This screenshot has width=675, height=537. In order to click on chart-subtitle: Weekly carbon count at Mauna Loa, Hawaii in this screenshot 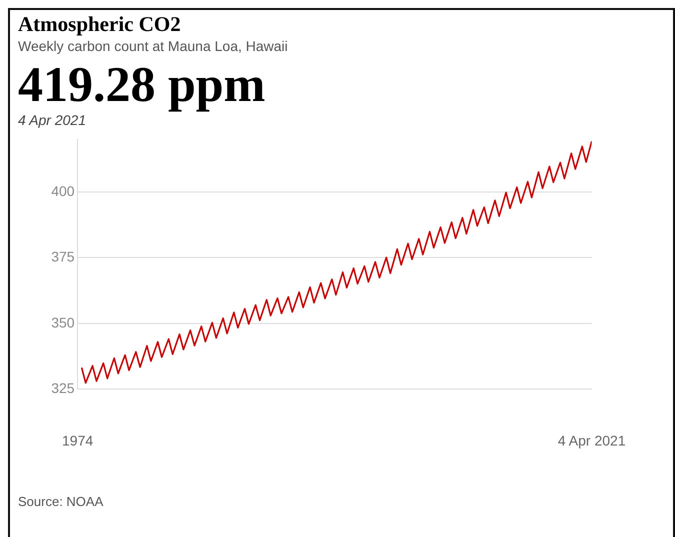, I will do `click(153, 46)`.